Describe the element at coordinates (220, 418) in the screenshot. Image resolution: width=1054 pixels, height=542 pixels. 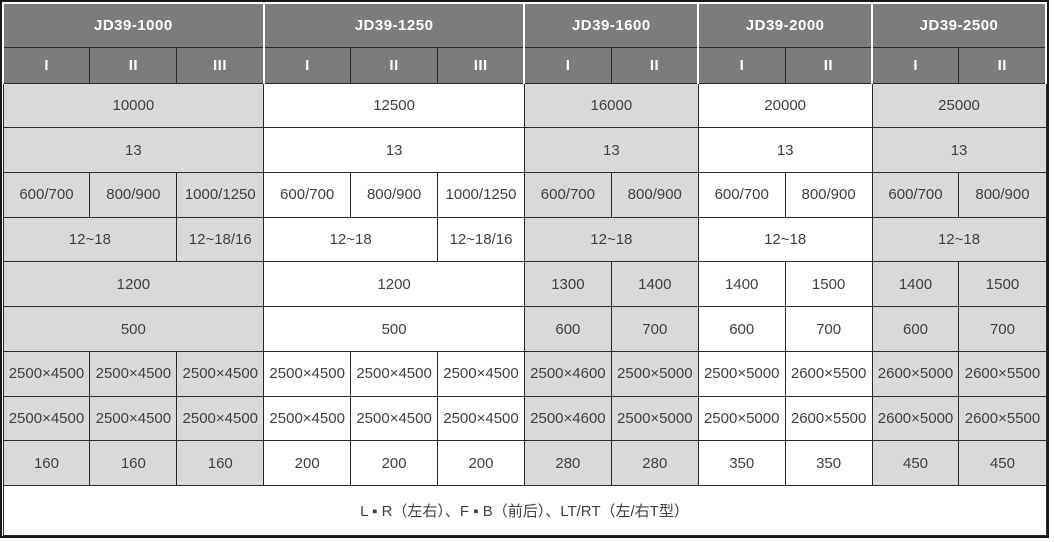
I see `spec-cell-r8c3: 2500×4500` at that location.